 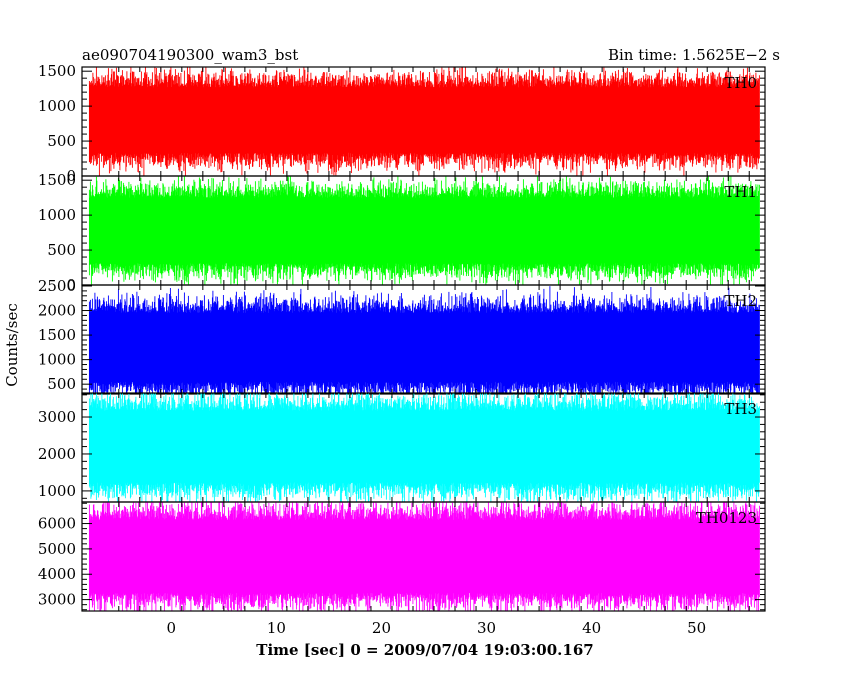 I want to click on panel-th2: 500 1000 1500 2000 2500 TH2, so click(x=402, y=336).